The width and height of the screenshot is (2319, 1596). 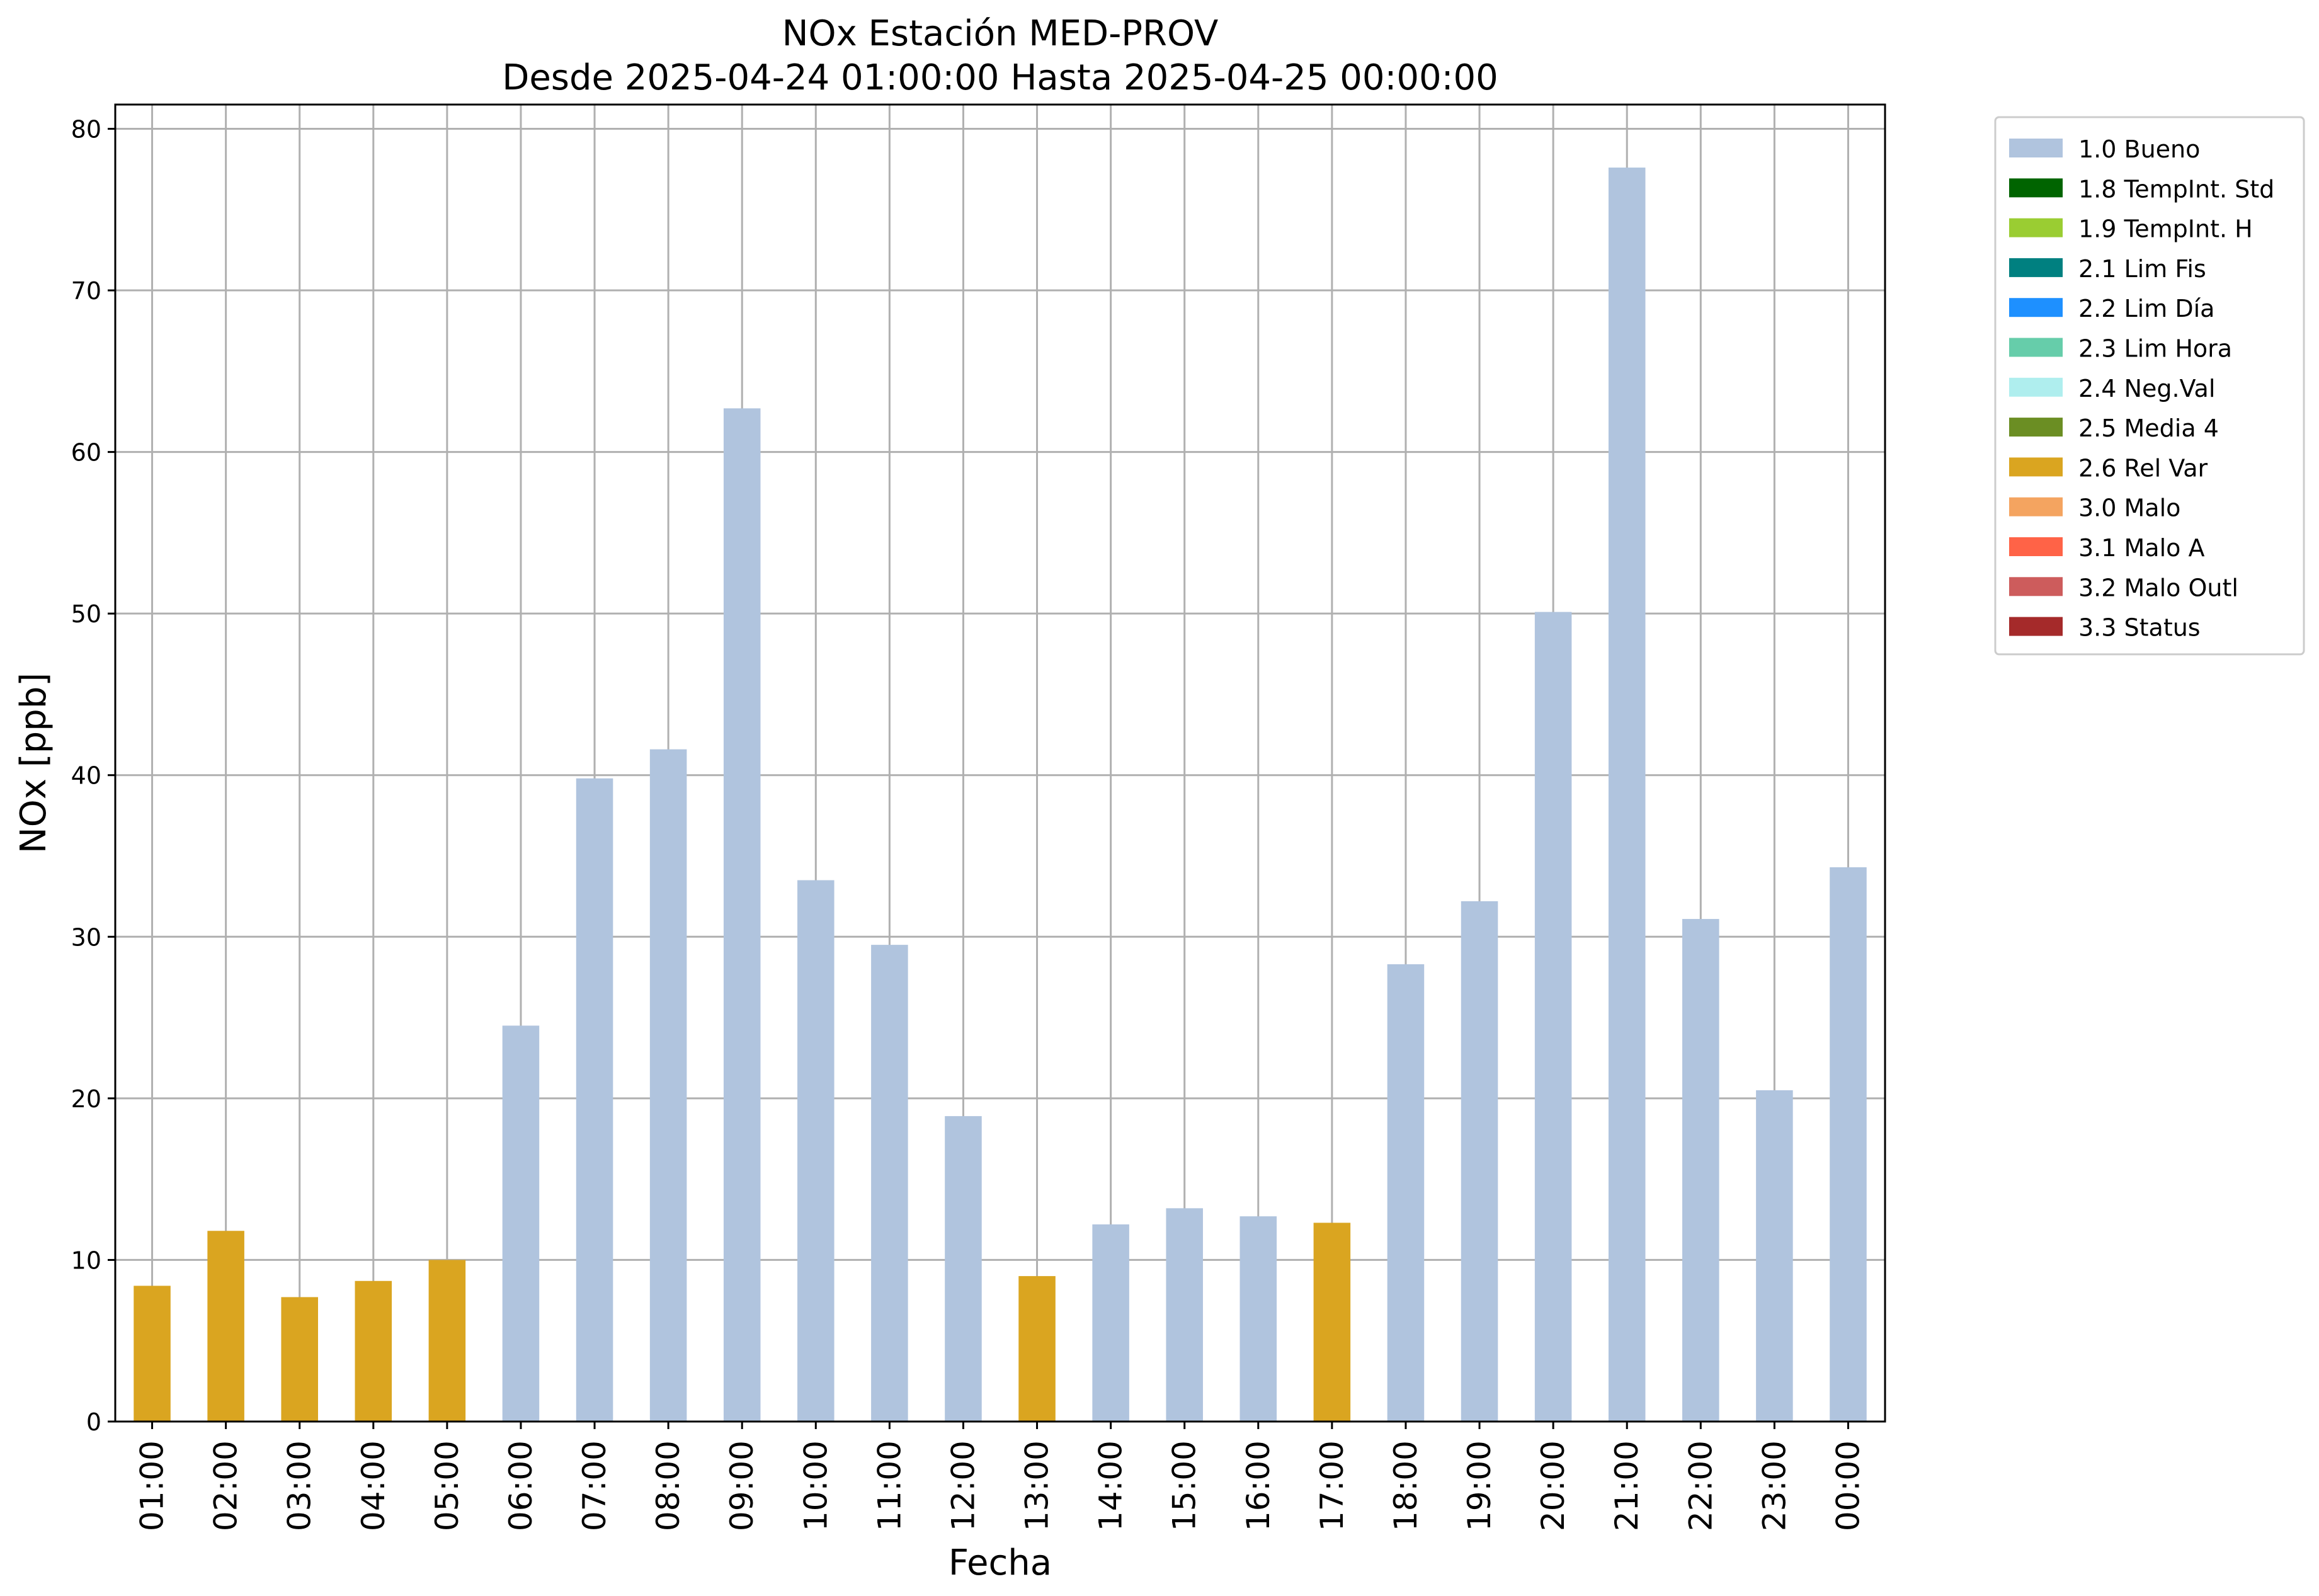 I want to click on legend-label: 2.4 Neg.Val, so click(x=2146, y=388).